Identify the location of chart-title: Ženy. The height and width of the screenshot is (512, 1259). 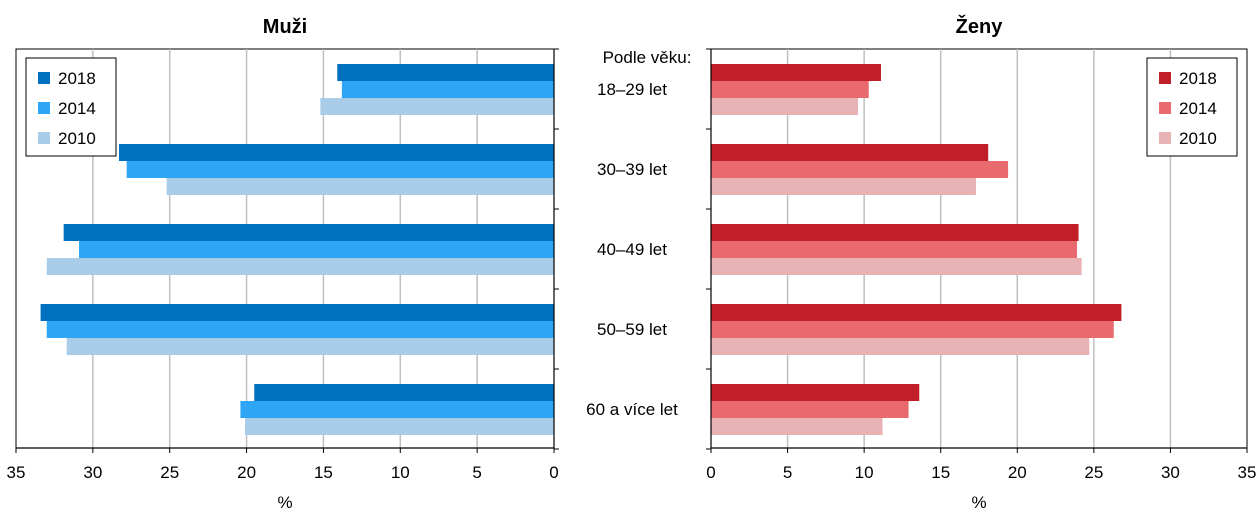
(980, 26).